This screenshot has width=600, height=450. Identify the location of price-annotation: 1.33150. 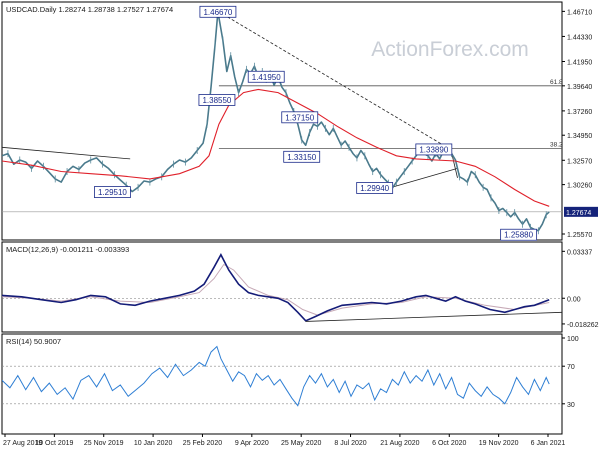
(302, 156).